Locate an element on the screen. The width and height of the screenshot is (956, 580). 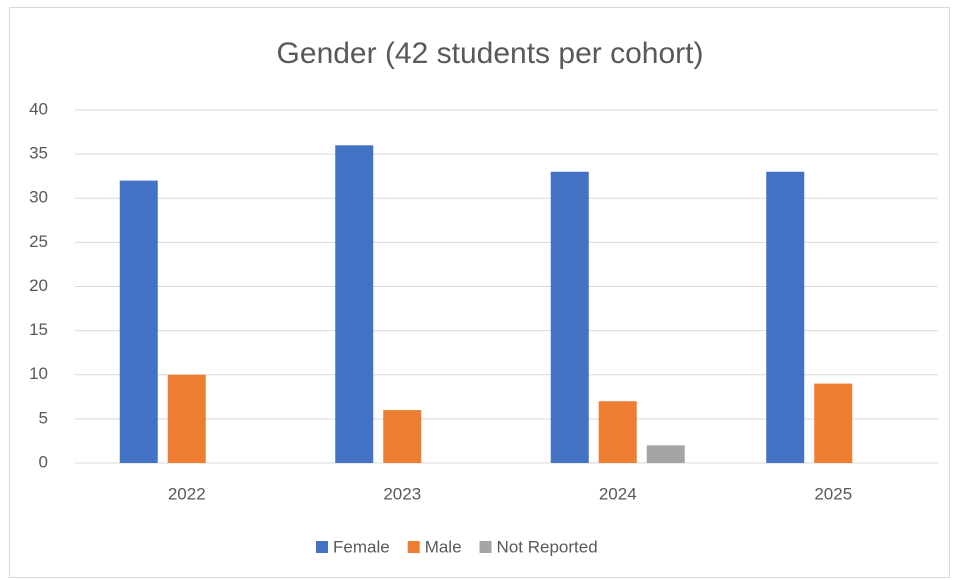
x-tick-label: 2024 is located at coordinates (618, 493).